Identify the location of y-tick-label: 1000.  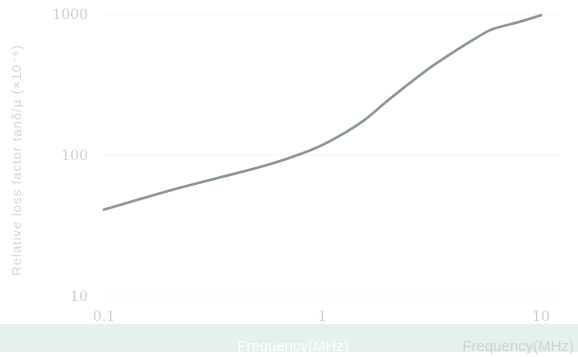
(70, 15).